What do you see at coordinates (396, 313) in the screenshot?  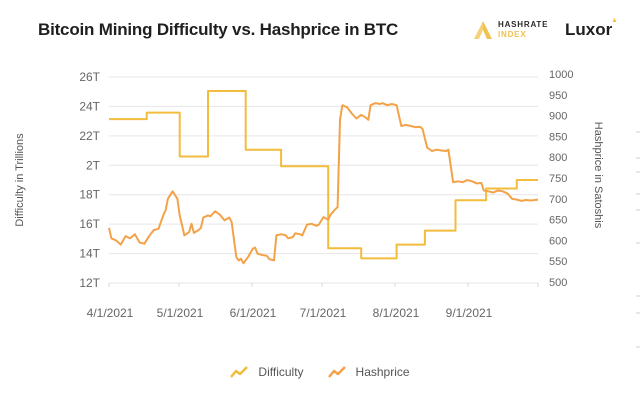 I see `x-tick-label: 8/1/2021` at bounding box center [396, 313].